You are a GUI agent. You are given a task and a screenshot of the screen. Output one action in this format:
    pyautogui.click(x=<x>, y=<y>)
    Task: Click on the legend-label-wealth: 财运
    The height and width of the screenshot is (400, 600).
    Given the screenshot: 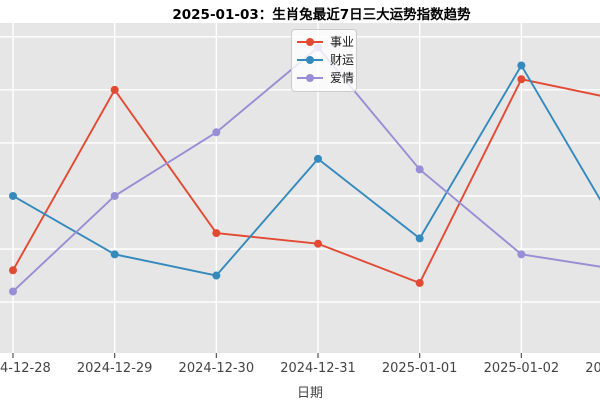 What is the action you would take?
    pyautogui.click(x=342, y=60)
    